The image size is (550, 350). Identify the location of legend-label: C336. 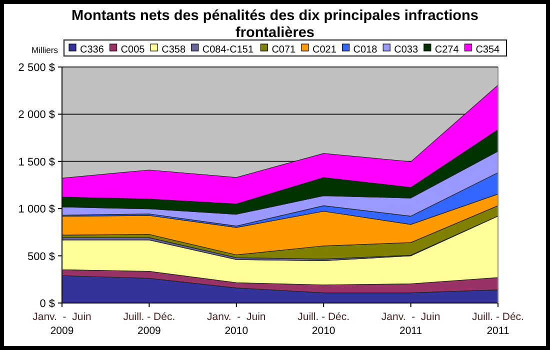
(92, 50).